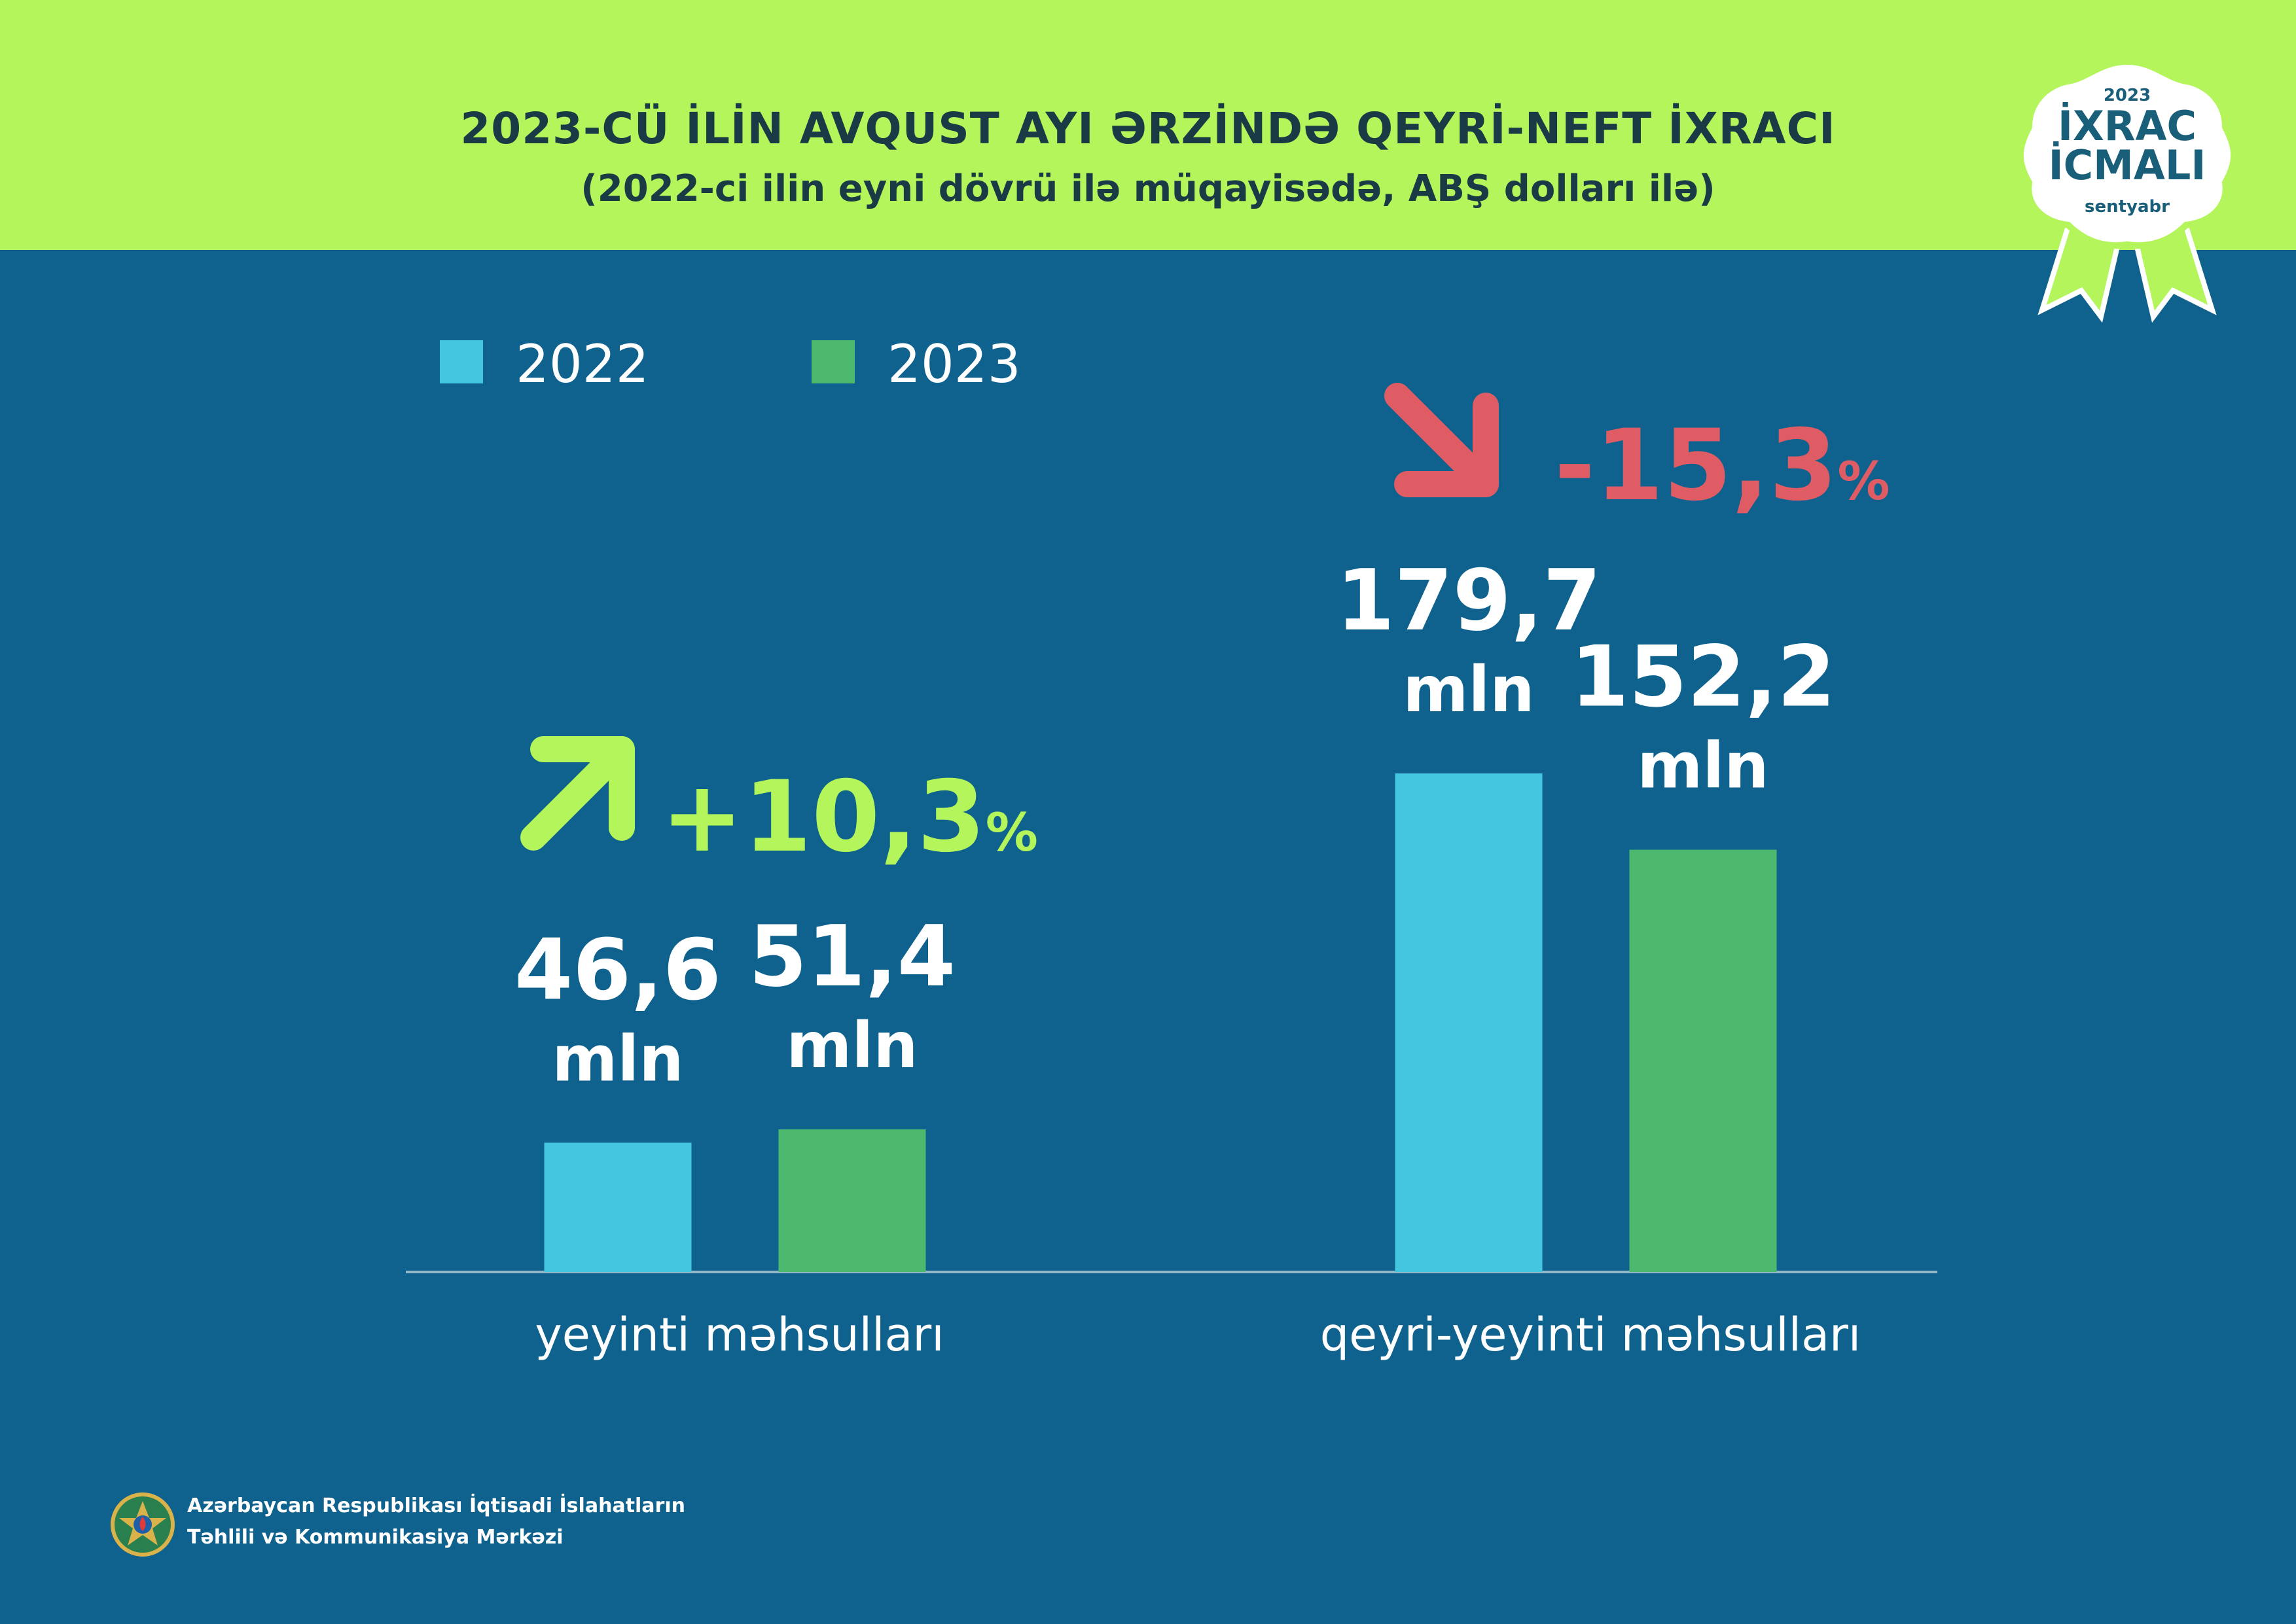 The height and width of the screenshot is (1624, 2296). What do you see at coordinates (954, 364) in the screenshot?
I see `legend-label-2023: 2023` at bounding box center [954, 364].